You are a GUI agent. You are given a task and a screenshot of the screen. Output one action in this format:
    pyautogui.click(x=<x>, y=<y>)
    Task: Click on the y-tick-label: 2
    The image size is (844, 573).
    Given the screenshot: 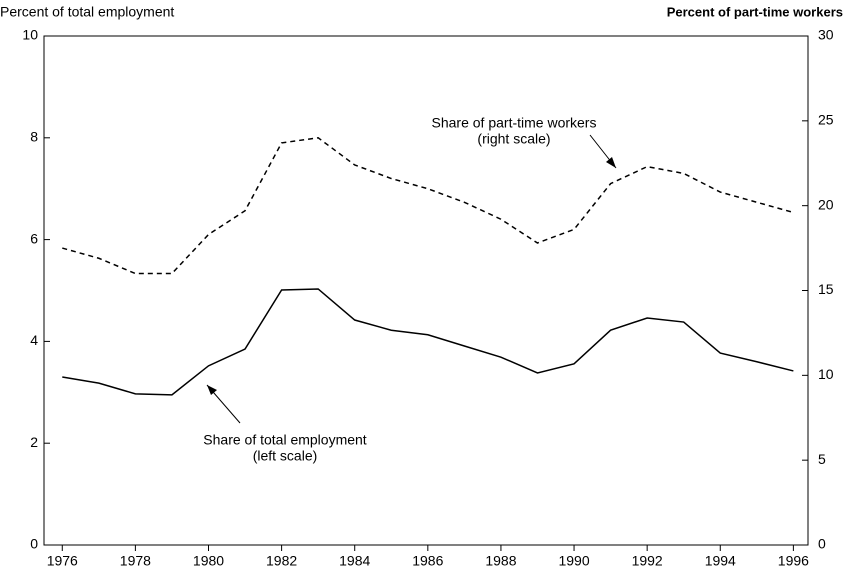 What is the action you would take?
    pyautogui.click(x=34, y=442)
    